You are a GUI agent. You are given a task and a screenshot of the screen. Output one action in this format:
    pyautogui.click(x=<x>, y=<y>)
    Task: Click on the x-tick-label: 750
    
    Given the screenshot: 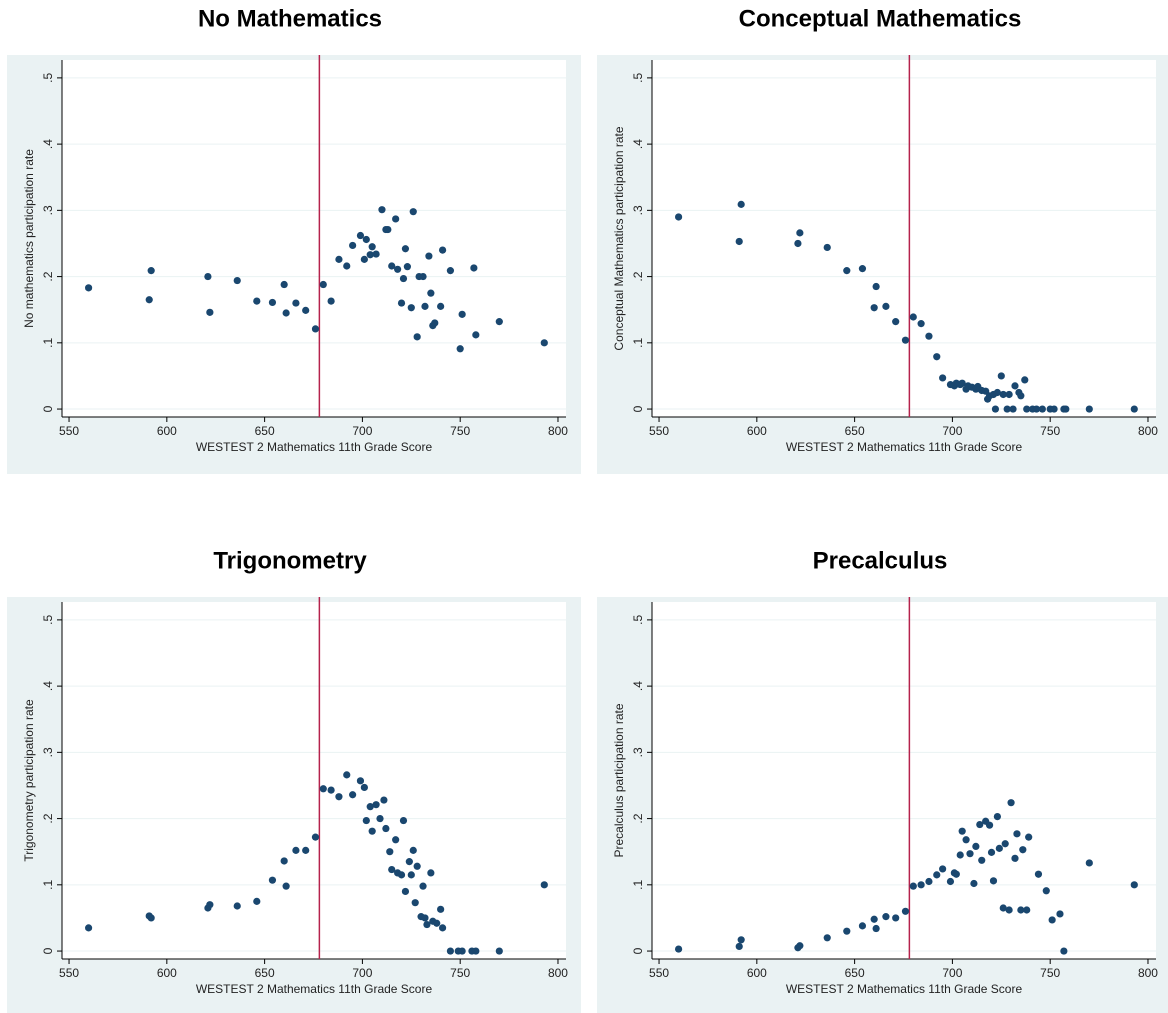 What is the action you would take?
    pyautogui.click(x=1050, y=973)
    